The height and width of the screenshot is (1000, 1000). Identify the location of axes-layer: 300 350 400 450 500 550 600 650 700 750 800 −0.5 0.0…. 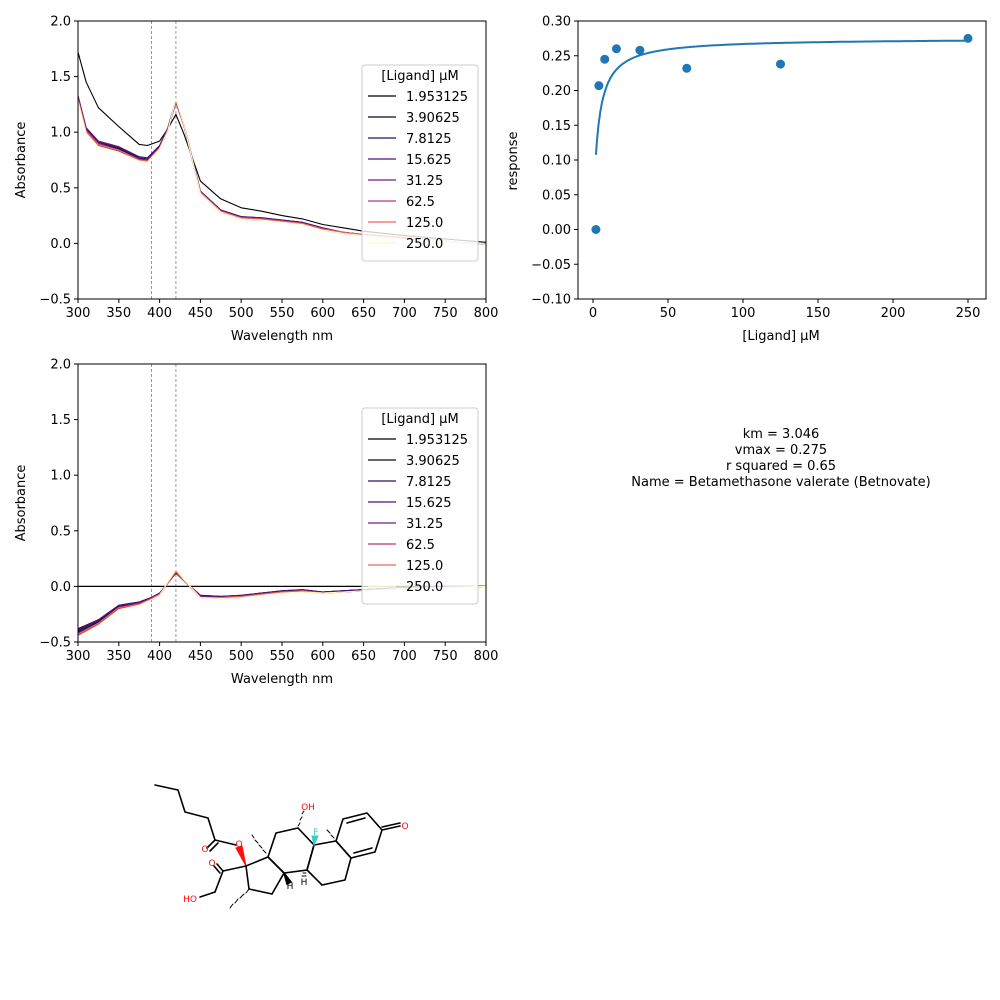
(268, 511).